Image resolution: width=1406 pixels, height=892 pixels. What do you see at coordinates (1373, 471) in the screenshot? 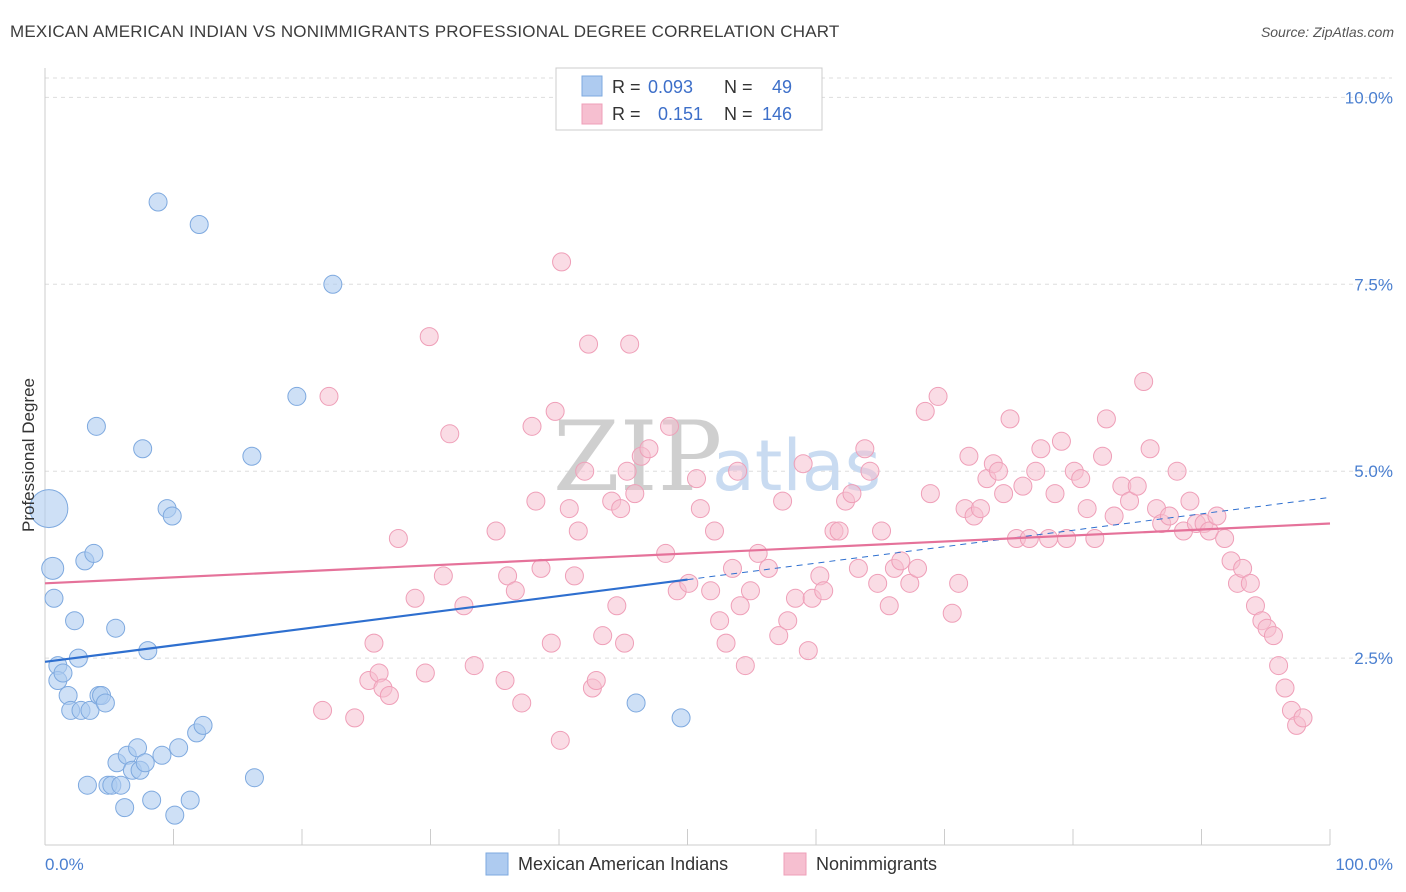
I see `y-tick-label: 5.0%` at bounding box center [1373, 471].